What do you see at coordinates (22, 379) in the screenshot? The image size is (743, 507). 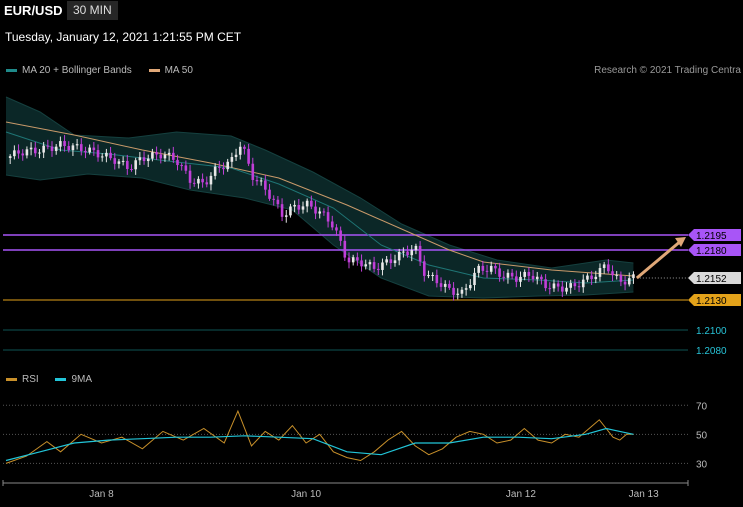 I see `legend-rsi: RSI` at bounding box center [22, 379].